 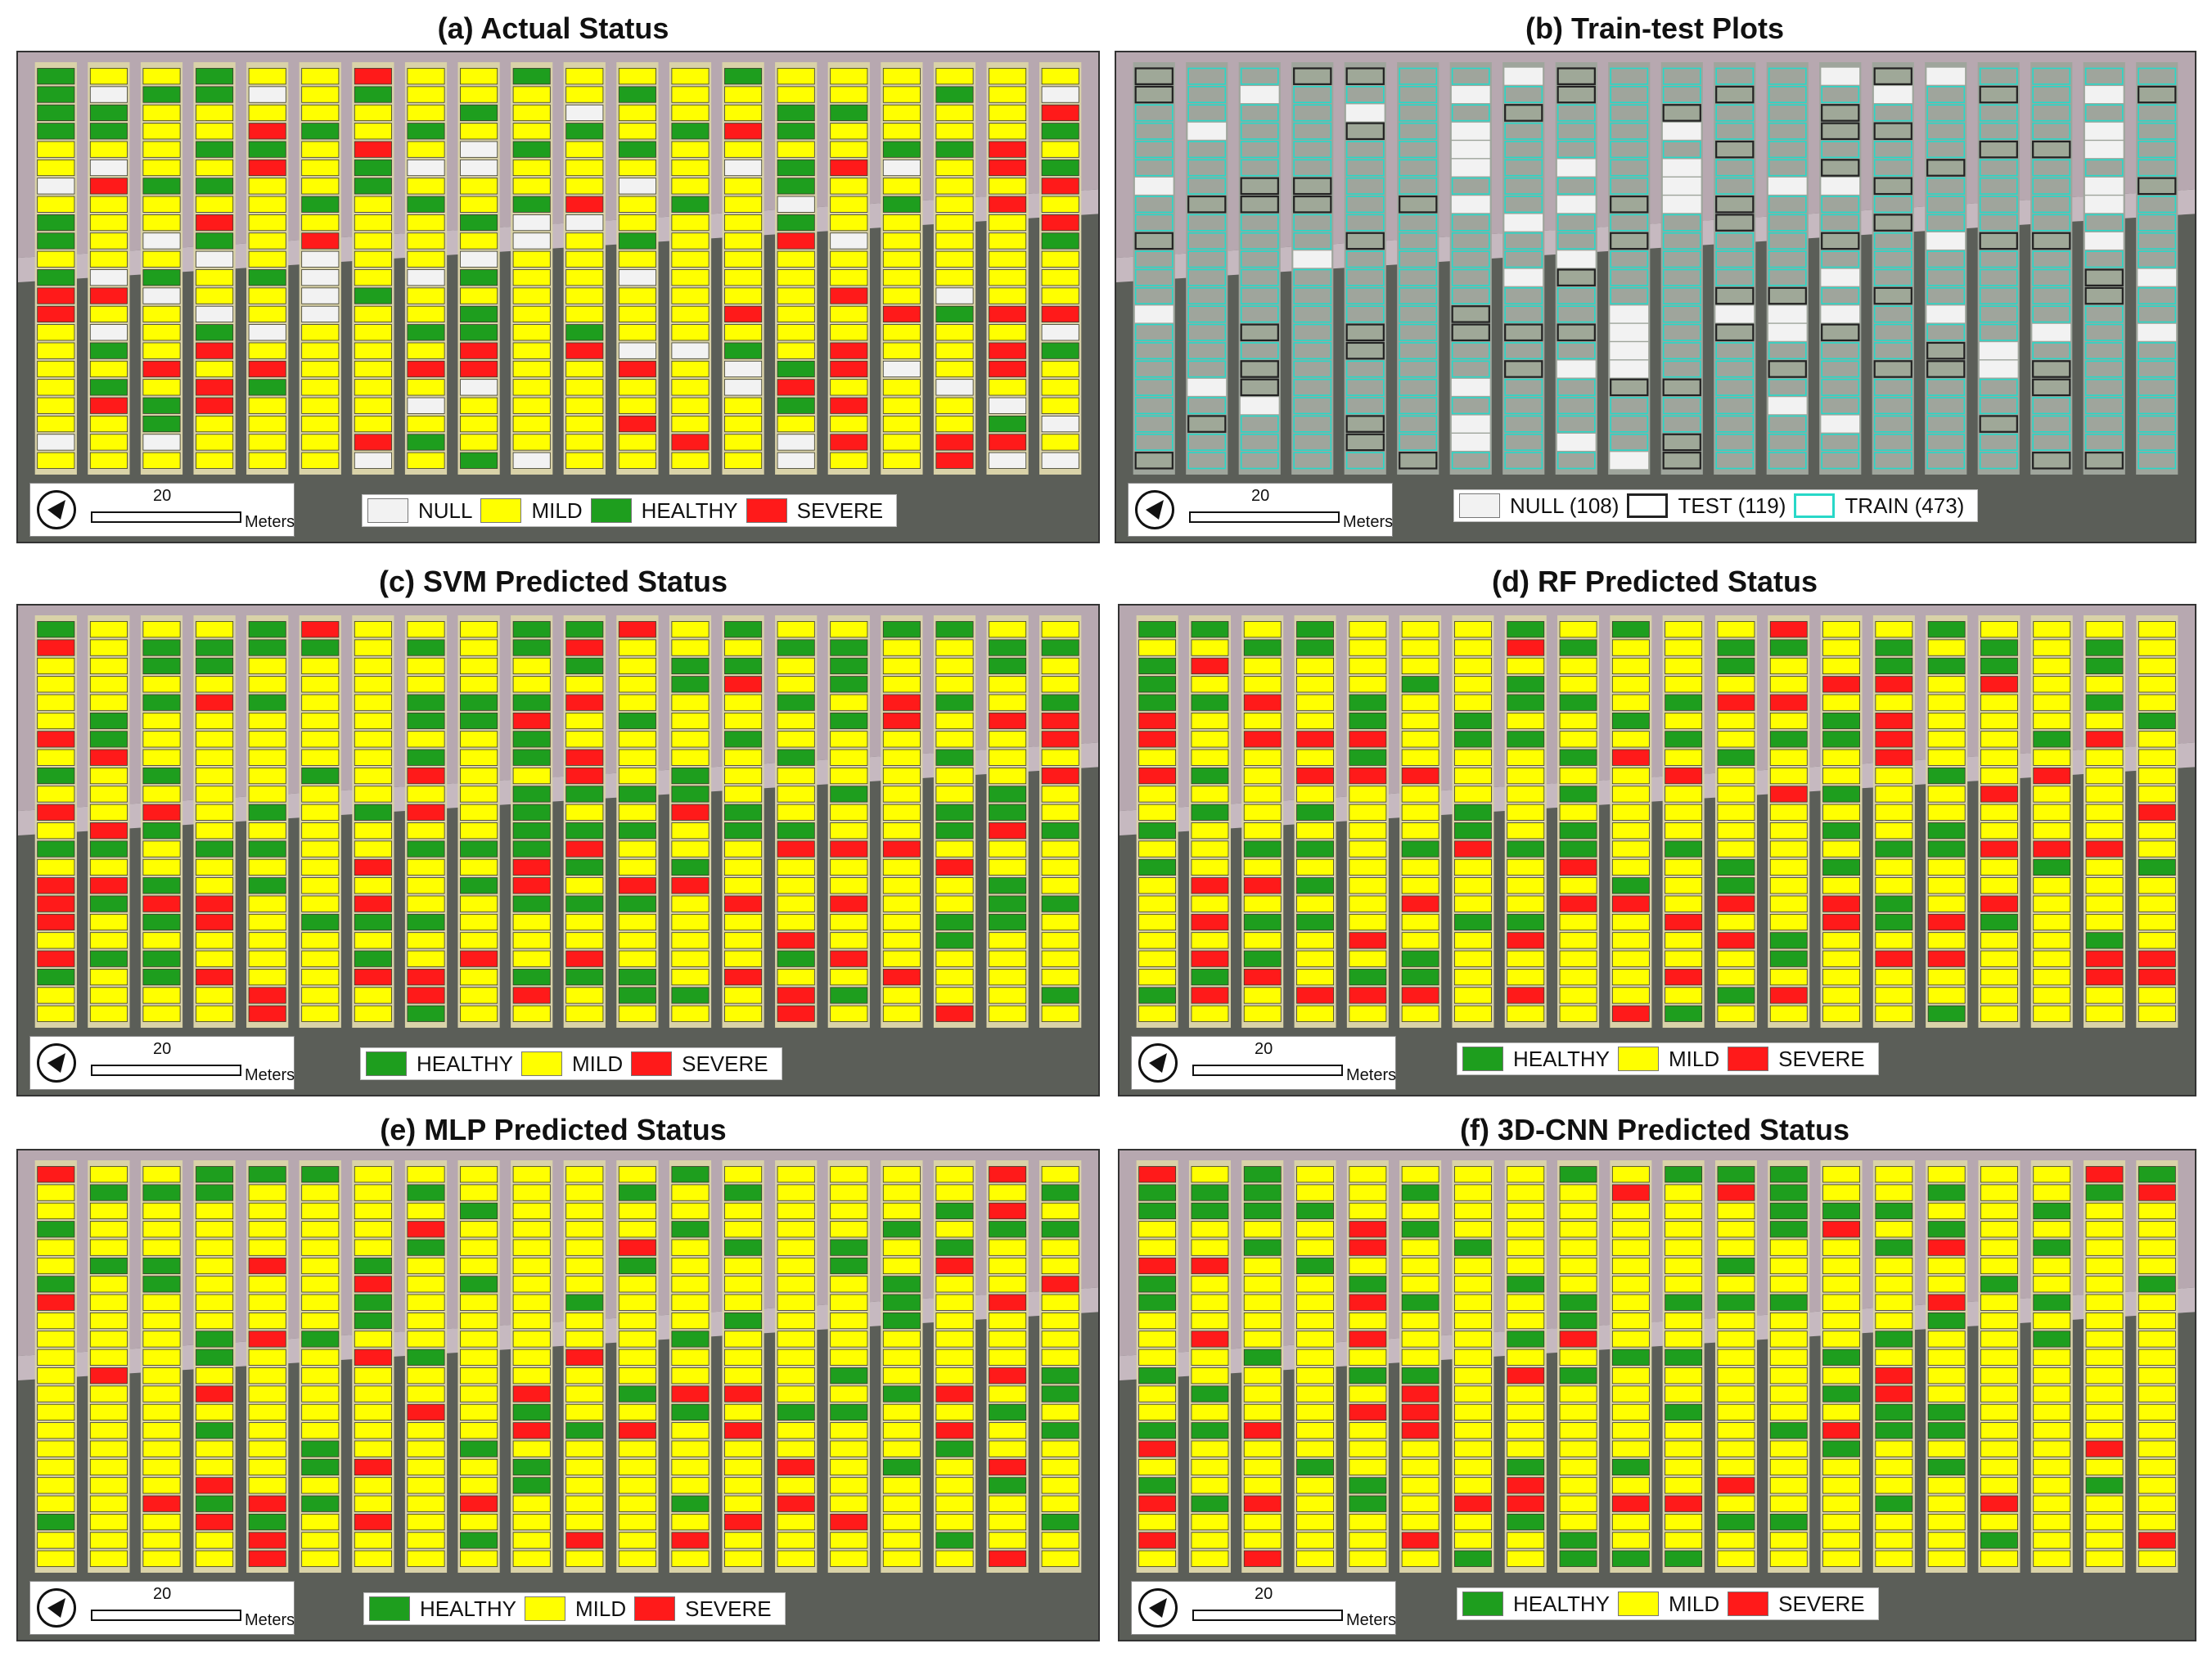 What do you see at coordinates (1821, 1603) in the screenshot?
I see `legend-label-severe: SEVERE` at bounding box center [1821, 1603].